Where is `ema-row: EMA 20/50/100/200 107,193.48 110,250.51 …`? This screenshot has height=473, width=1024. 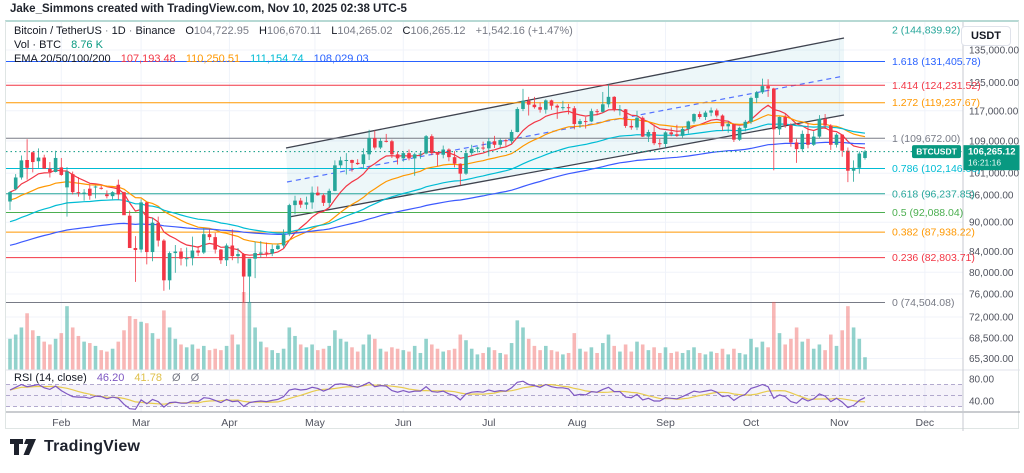
ema-row: EMA 20/50/100/200 107,193.48 110,250.51 … is located at coordinates (293, 59).